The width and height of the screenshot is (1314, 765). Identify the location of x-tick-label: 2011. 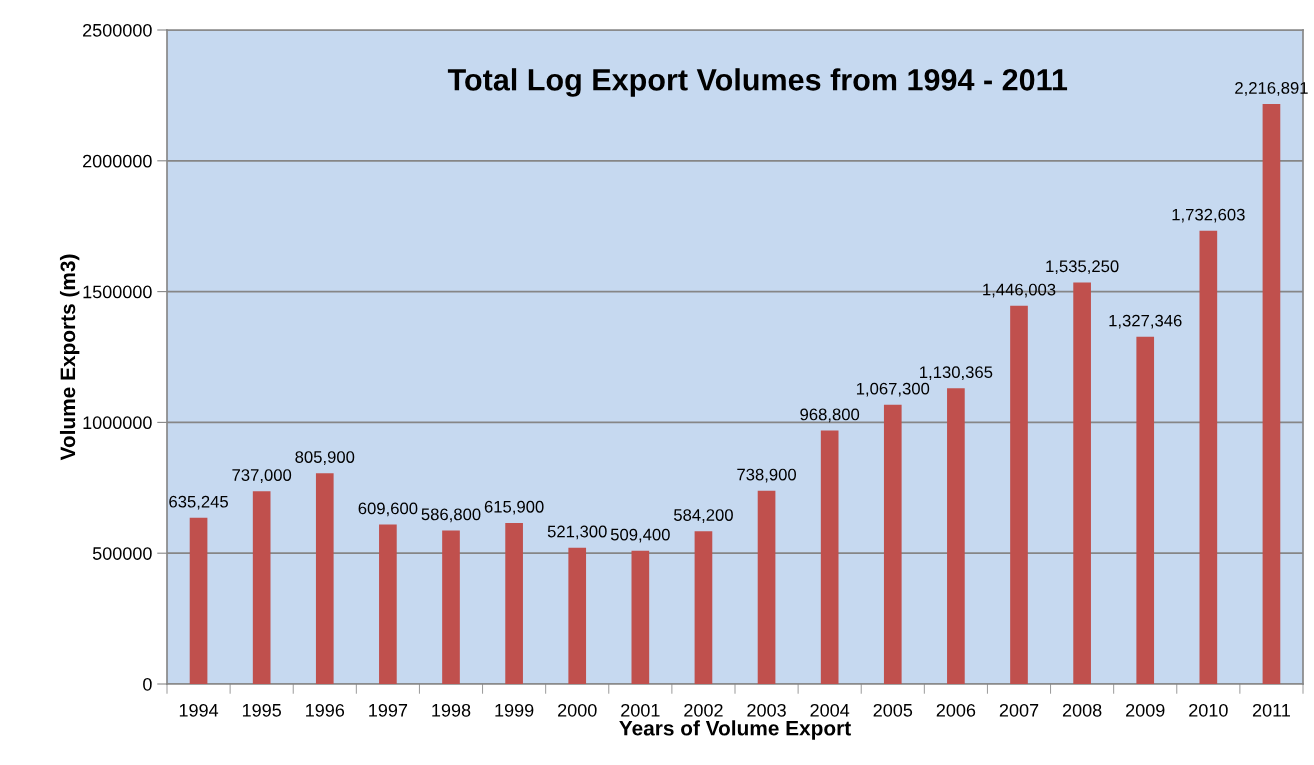
(1271, 710).